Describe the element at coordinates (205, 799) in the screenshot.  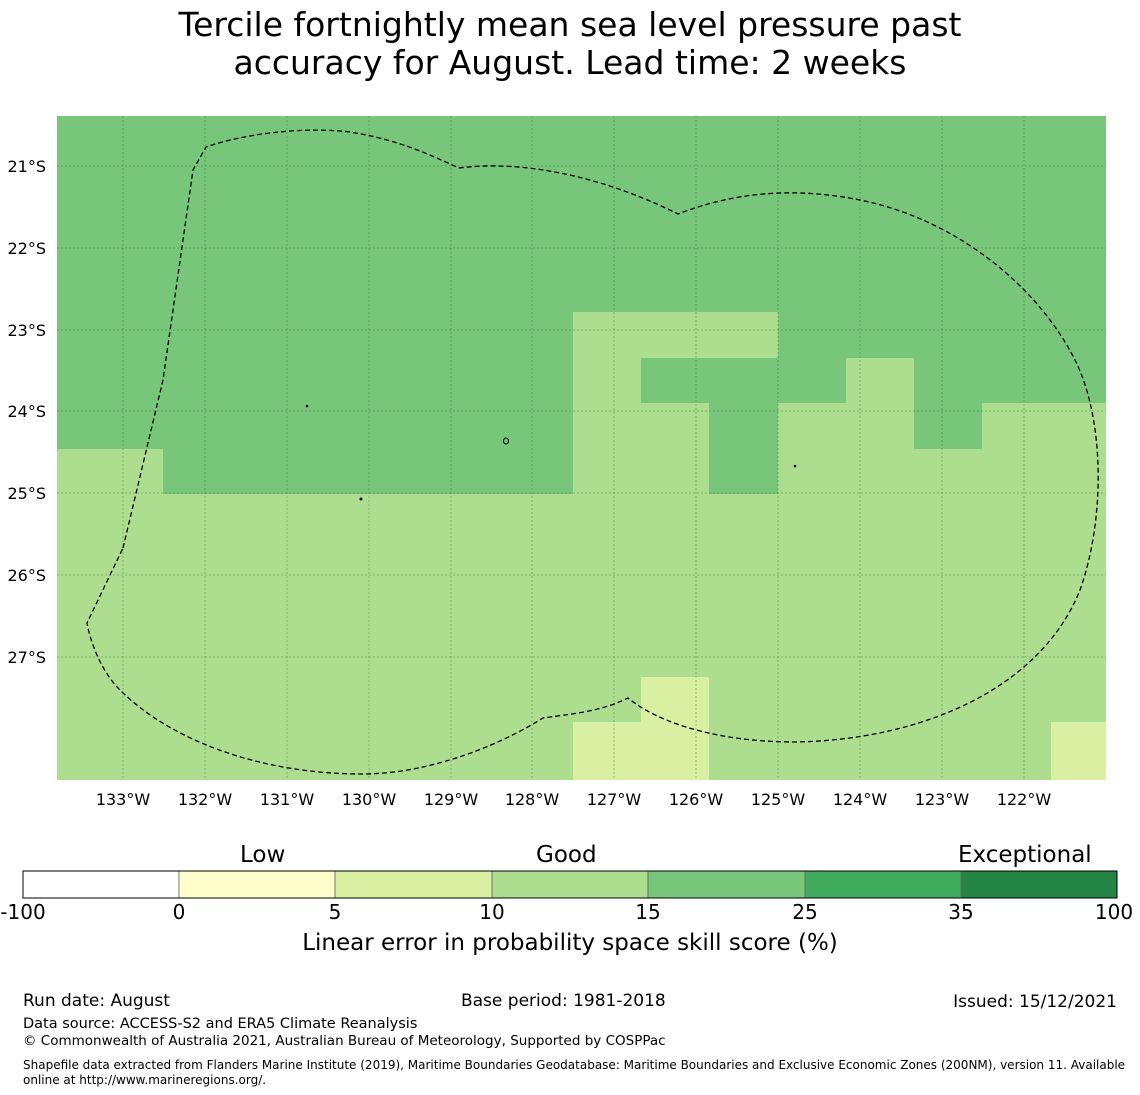
I see `lon-label: 132°W` at that location.